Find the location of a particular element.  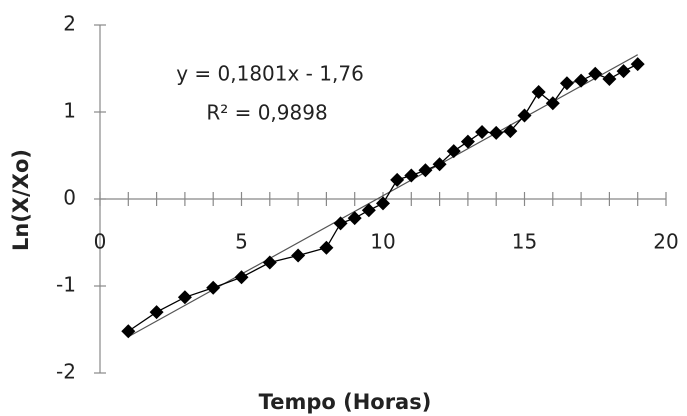

y-axis-label: Ln(X/Xo) is located at coordinates (21, 200).